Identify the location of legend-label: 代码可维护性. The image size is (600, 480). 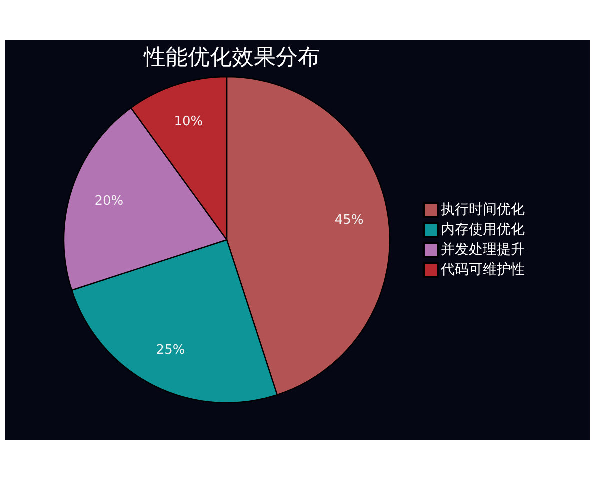
(482, 270).